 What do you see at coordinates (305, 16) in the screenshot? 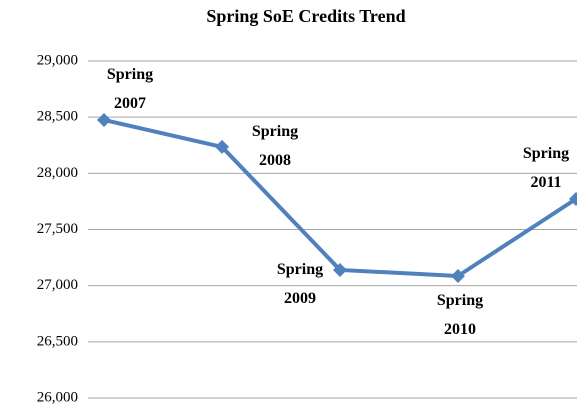
I see `chart-title: Spring SoE Credits Trend` at bounding box center [305, 16].